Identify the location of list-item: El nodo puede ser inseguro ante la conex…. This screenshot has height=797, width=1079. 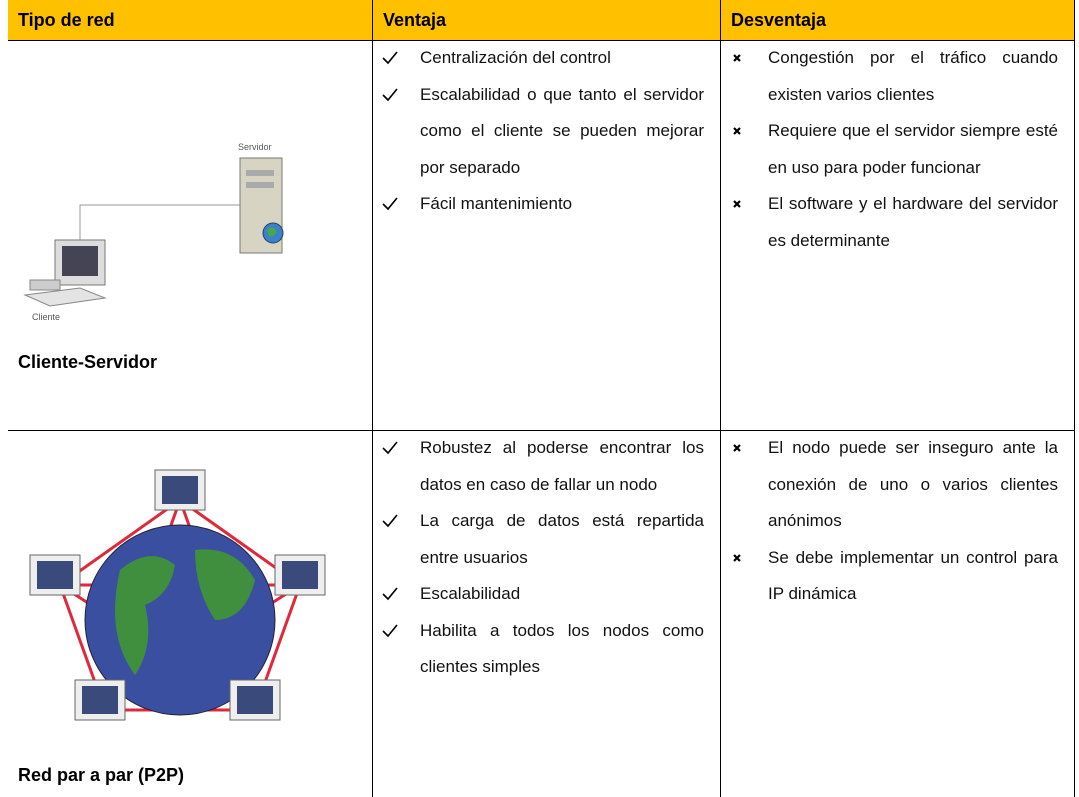
(893, 485).